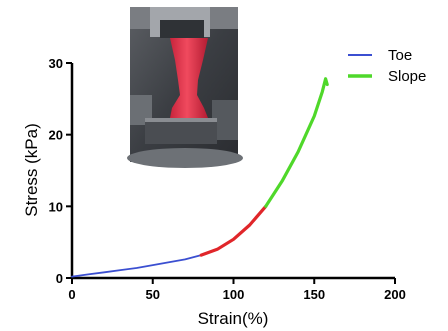 The height and width of the screenshot is (331, 448). What do you see at coordinates (395, 294) in the screenshot?
I see `x-tick-label: 200` at bounding box center [395, 294].